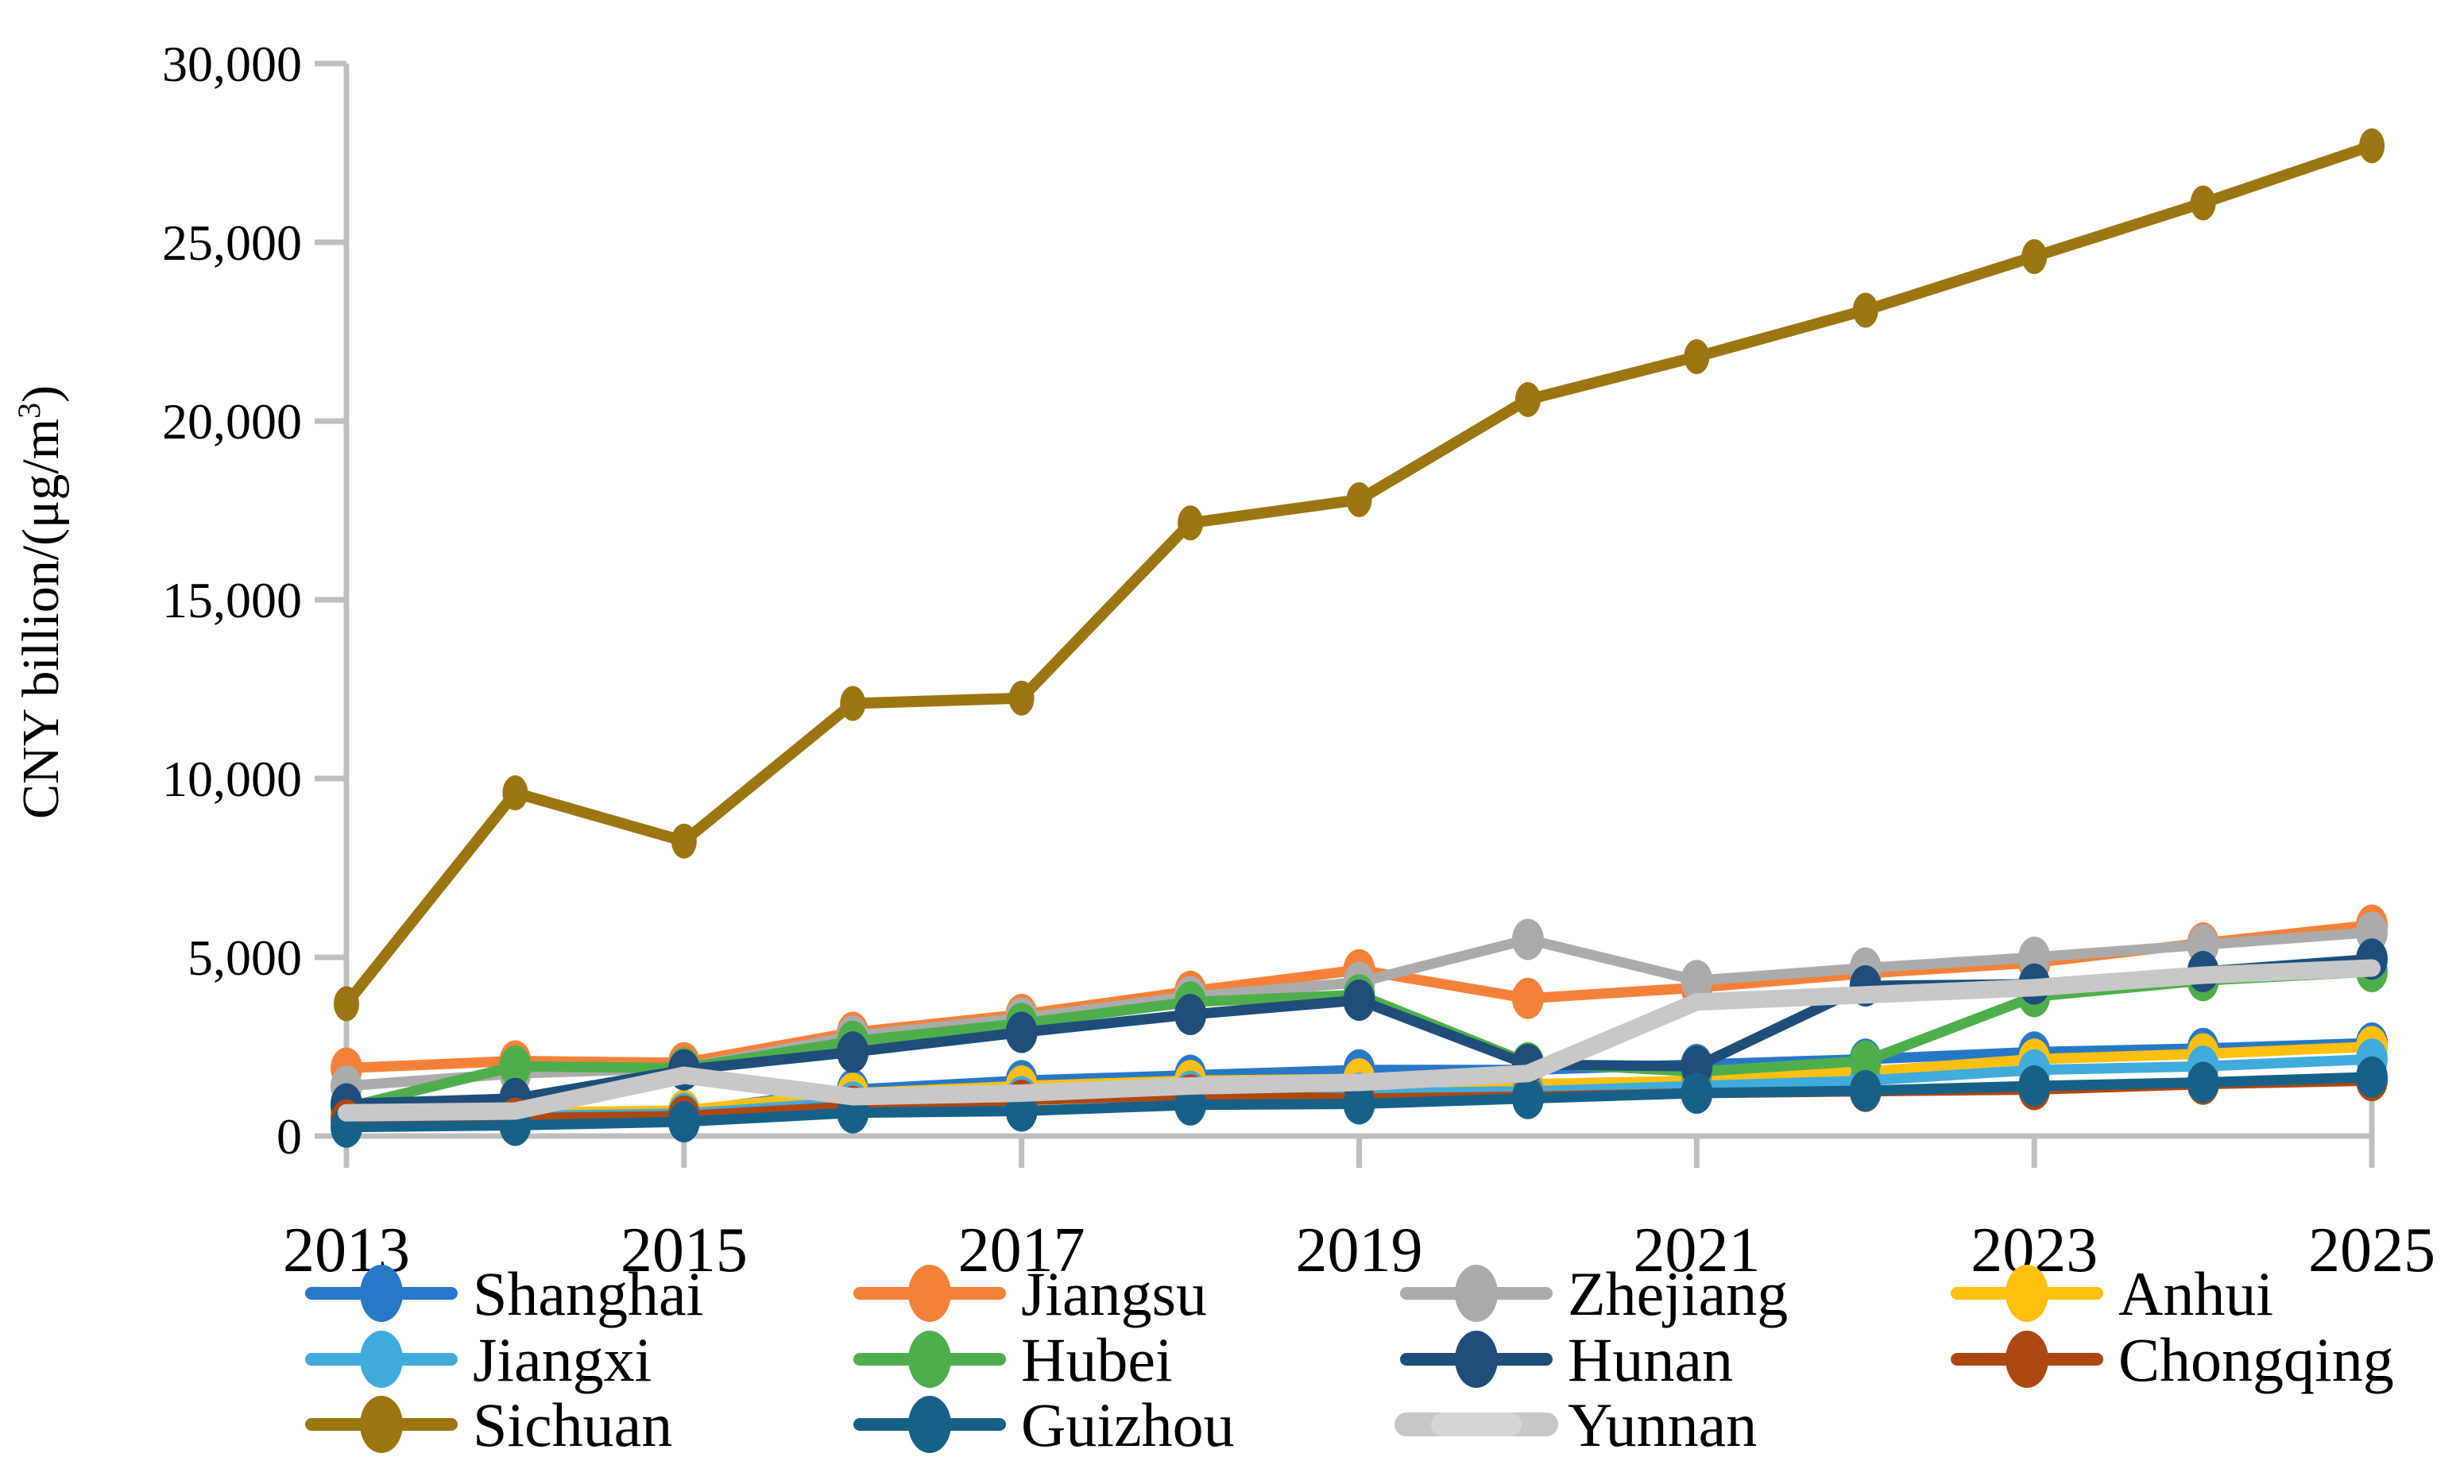  What do you see at coordinates (515, 792) in the screenshot?
I see `marker-sichuan-2014` at bounding box center [515, 792].